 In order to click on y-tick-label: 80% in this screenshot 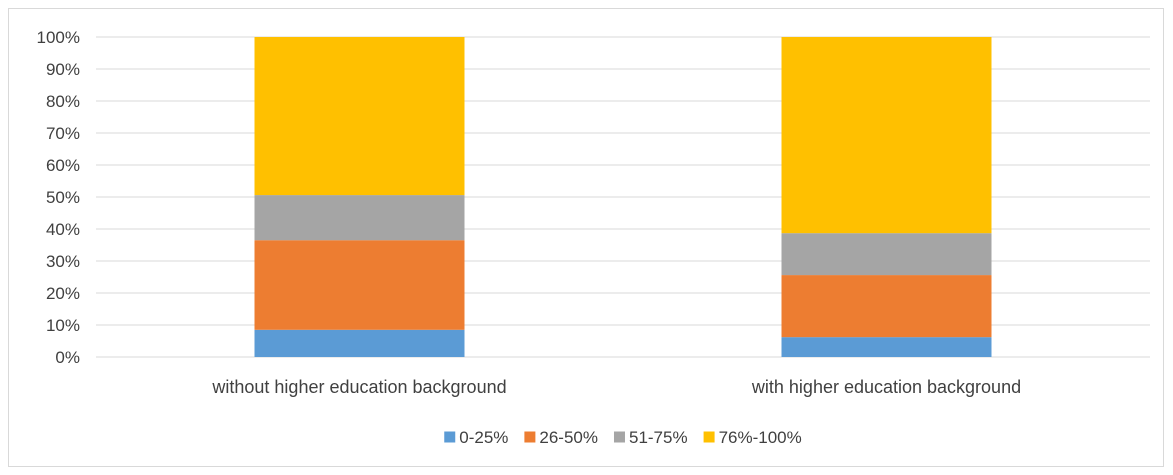, I will do `click(63, 101)`.